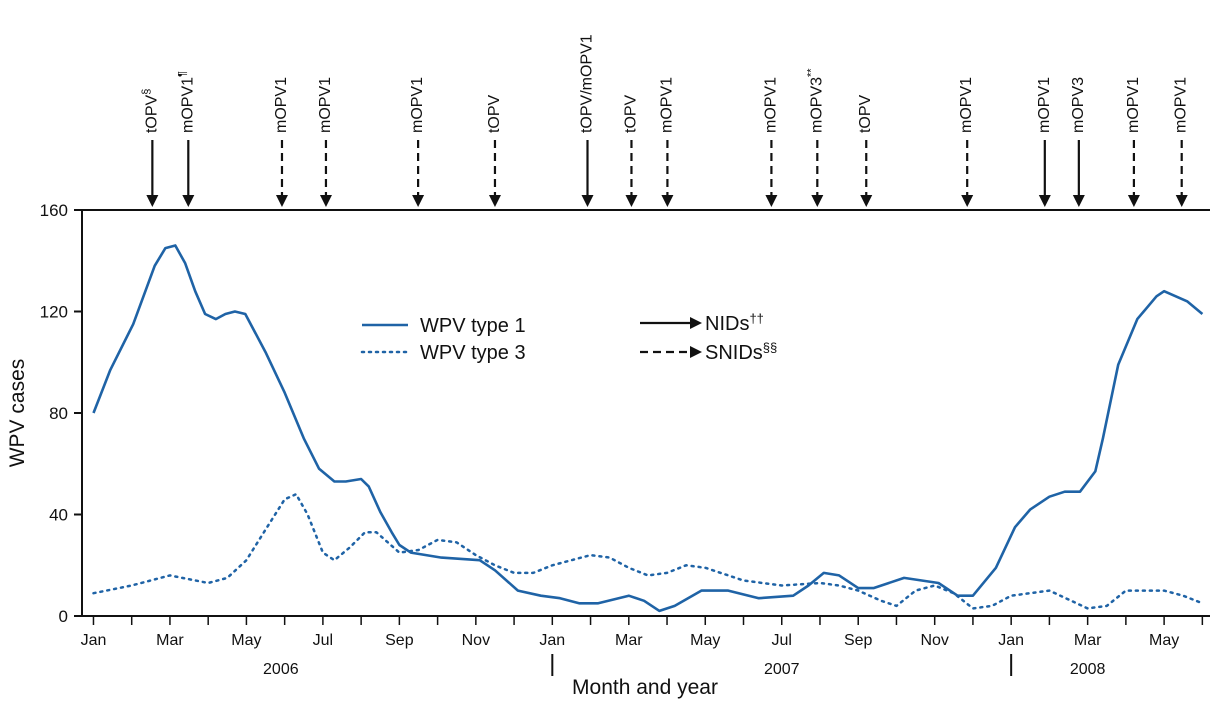  What do you see at coordinates (63, 616) in the screenshot?
I see `y-tick-label: 0` at bounding box center [63, 616].